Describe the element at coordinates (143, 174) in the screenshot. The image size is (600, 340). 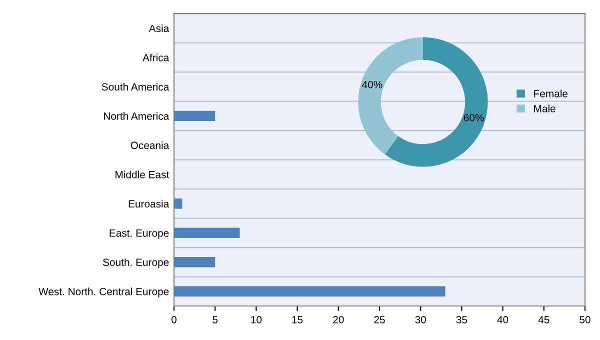
I see `y-tick-label: Middle East` at that location.